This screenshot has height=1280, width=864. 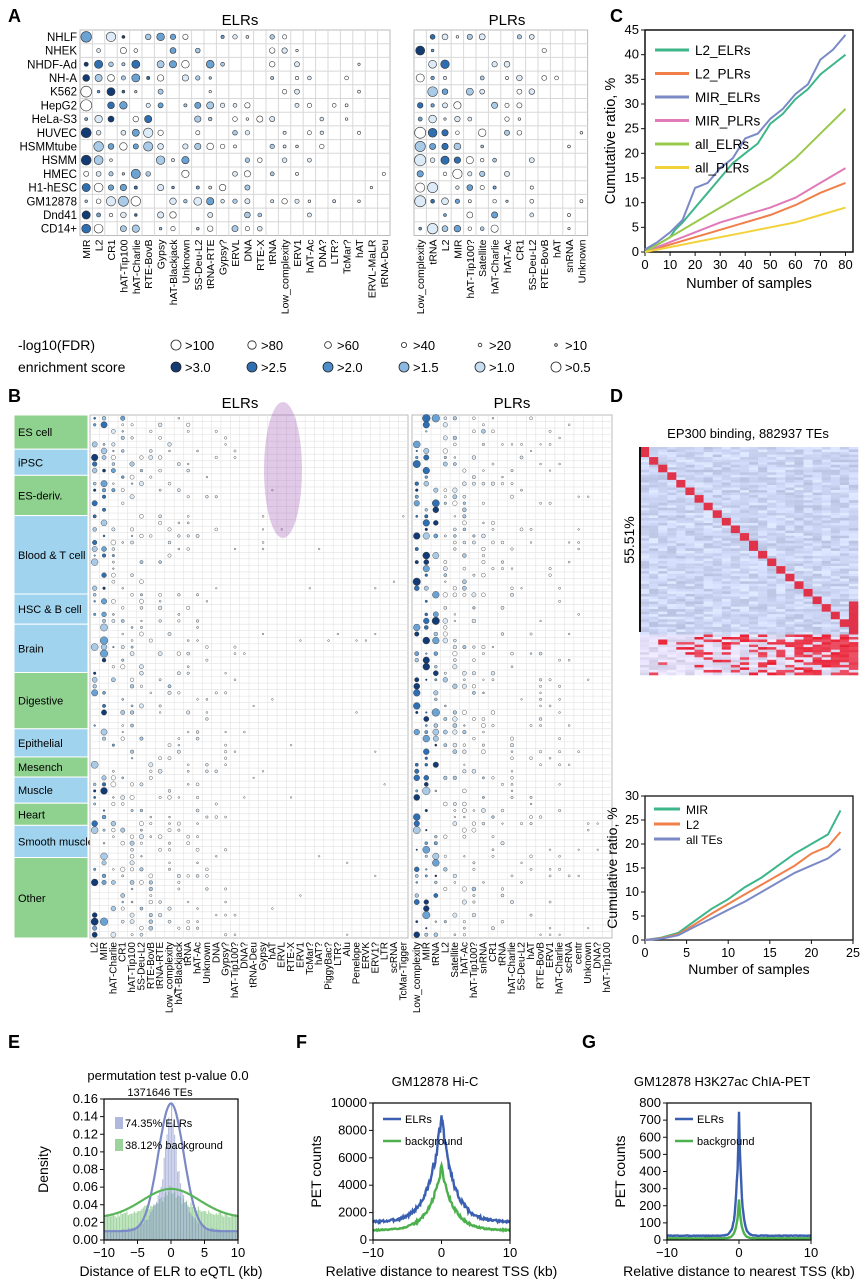 What do you see at coordinates (85, 1116) in the screenshot?
I see `y-tick-label: 0.14` at bounding box center [85, 1116].